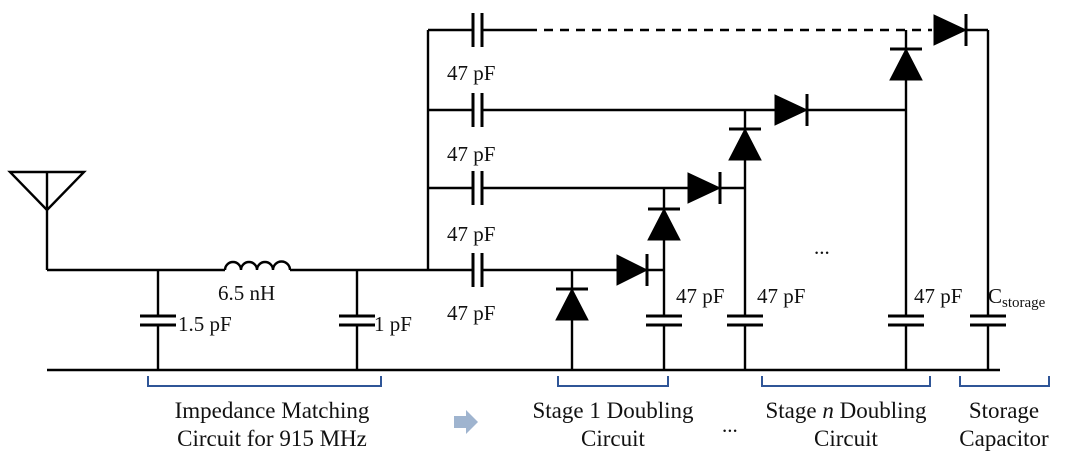 The height and width of the screenshot is (461, 1072). What do you see at coordinates (572, 320) in the screenshot?
I see `stage1-shunt-diode` at bounding box center [572, 320].